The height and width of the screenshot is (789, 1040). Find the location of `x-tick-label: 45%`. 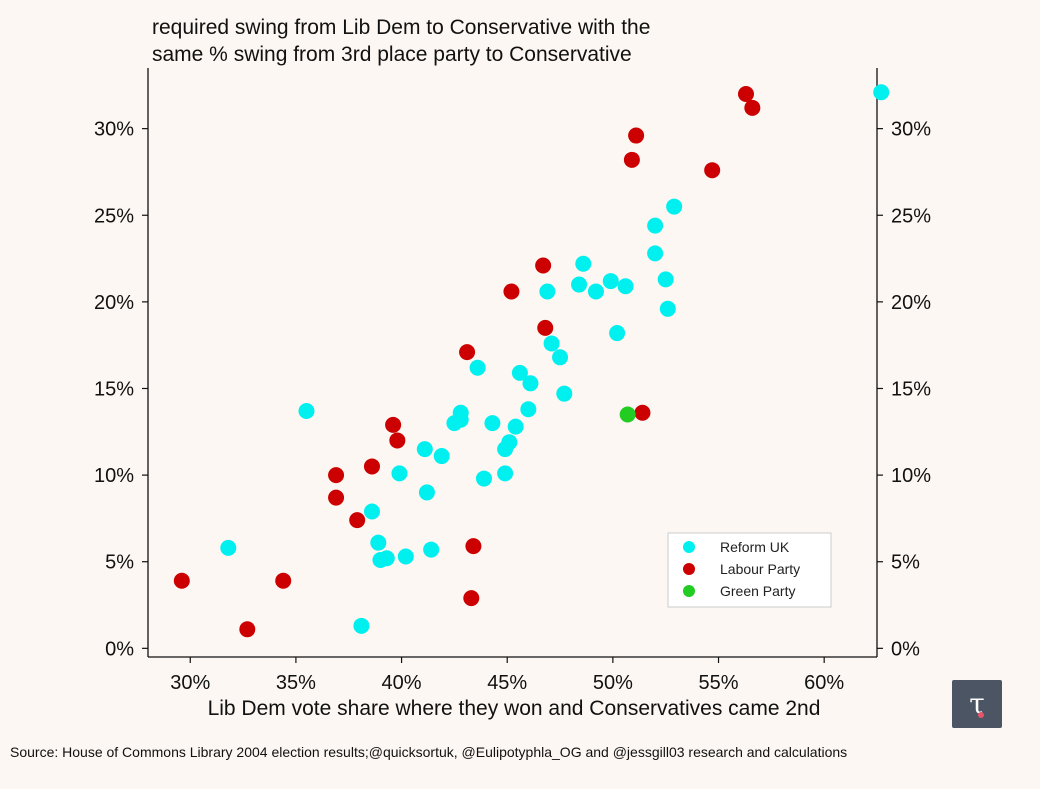

x-tick-label: 45% is located at coordinates (507, 683).